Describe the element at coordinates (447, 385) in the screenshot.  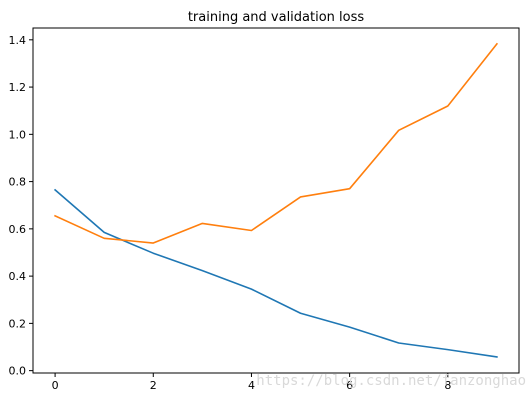
I see `x-tick-label: 8` at that location.